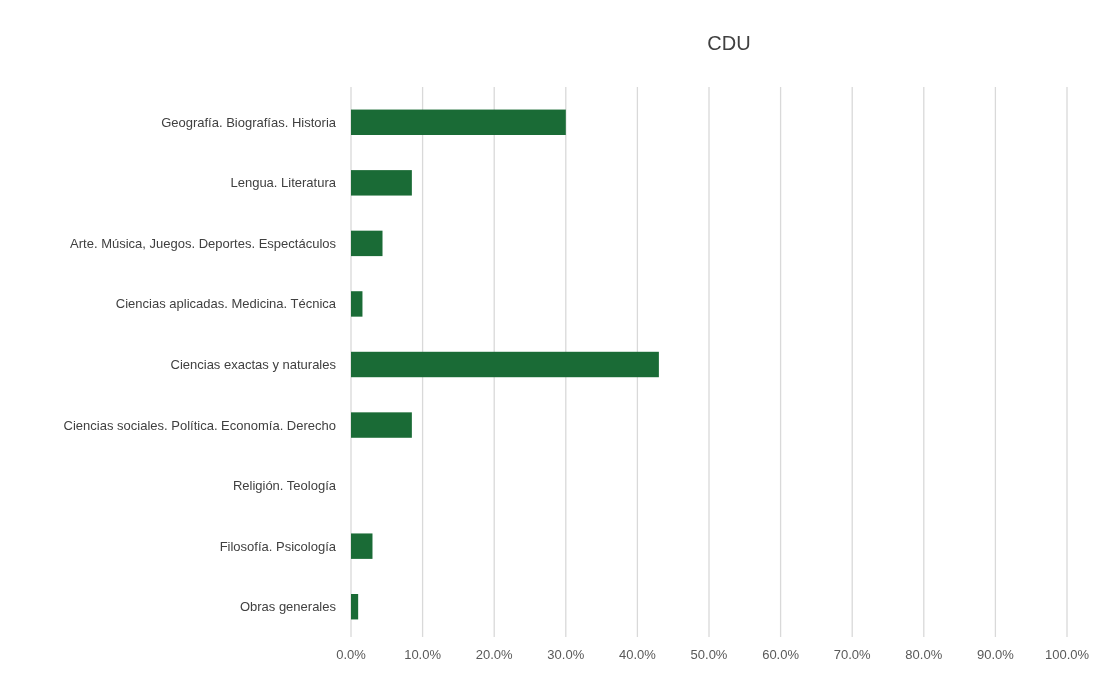 This screenshot has height=687, width=1102. What do you see at coordinates (637, 654) in the screenshot?
I see `x-tick-label: 40.0%` at bounding box center [637, 654].